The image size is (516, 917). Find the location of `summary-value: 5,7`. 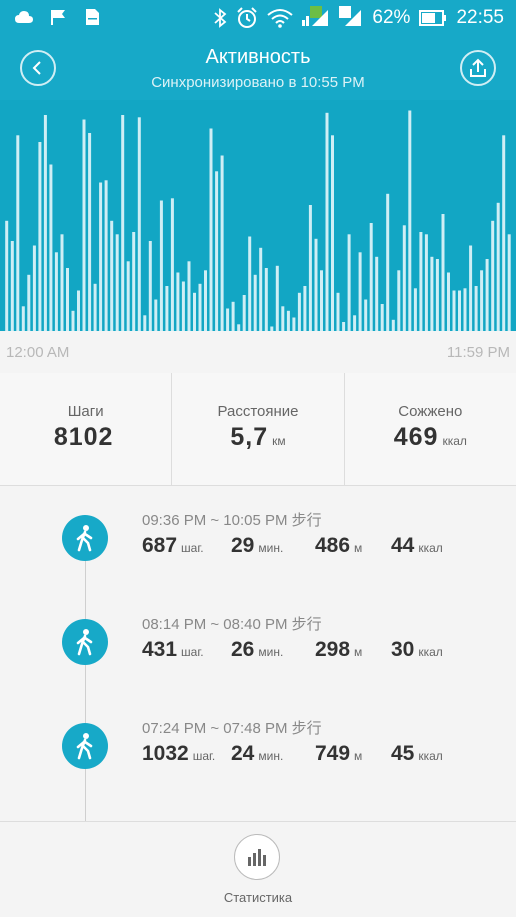

summary-value: 5,7 is located at coordinates (249, 437).